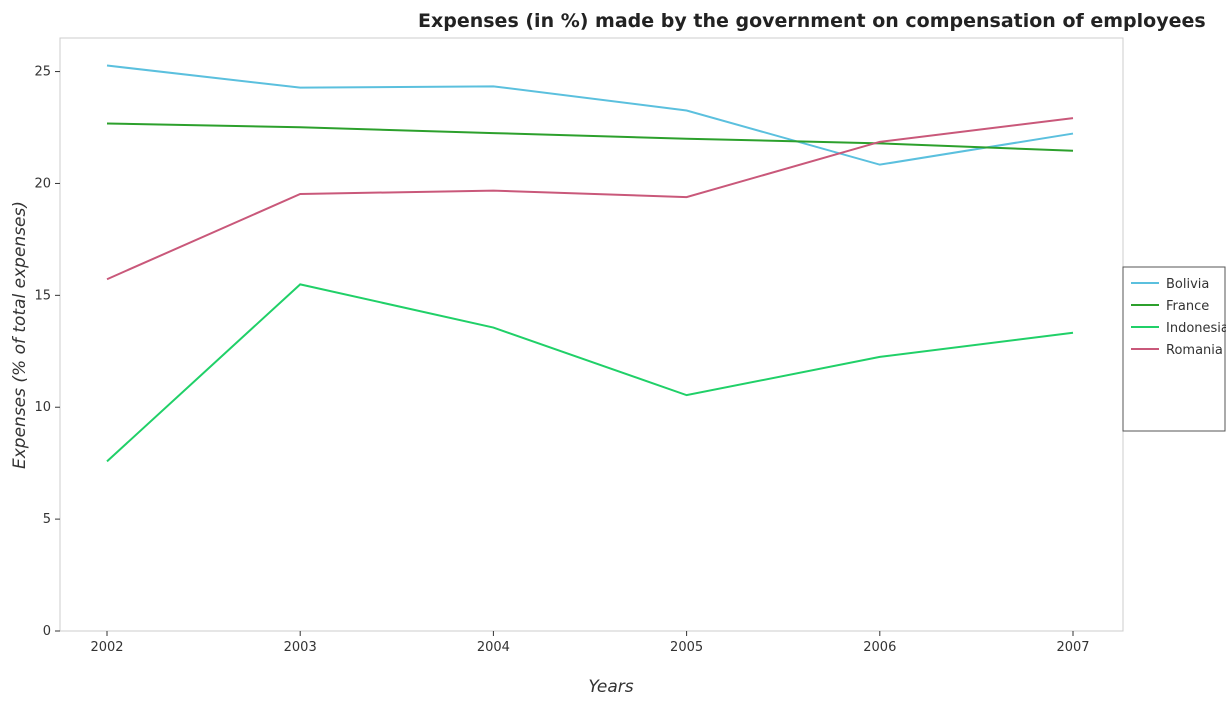 The image size is (1226, 704). What do you see at coordinates (42, 295) in the screenshot?
I see `y-tick-label: 15` at bounding box center [42, 295].